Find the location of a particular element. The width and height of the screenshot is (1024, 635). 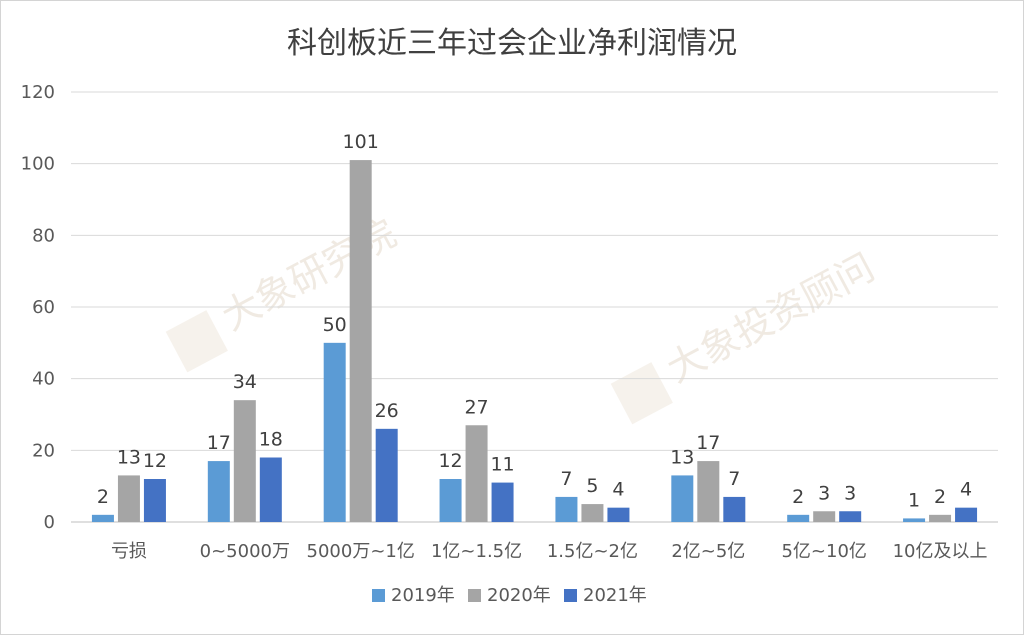

x-category-label: 0~5000万 is located at coordinates (245, 551).